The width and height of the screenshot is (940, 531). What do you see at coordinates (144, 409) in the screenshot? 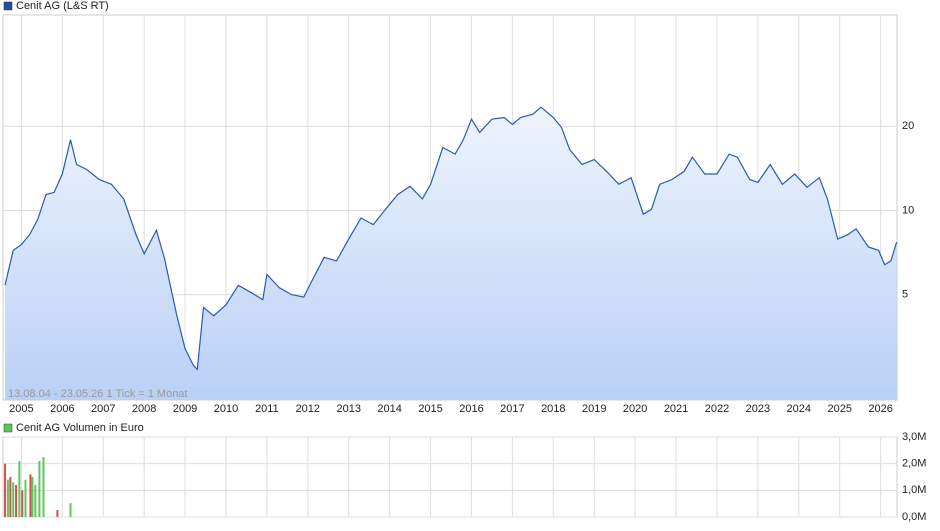
I see `x-tick-label: 2008` at bounding box center [144, 409].